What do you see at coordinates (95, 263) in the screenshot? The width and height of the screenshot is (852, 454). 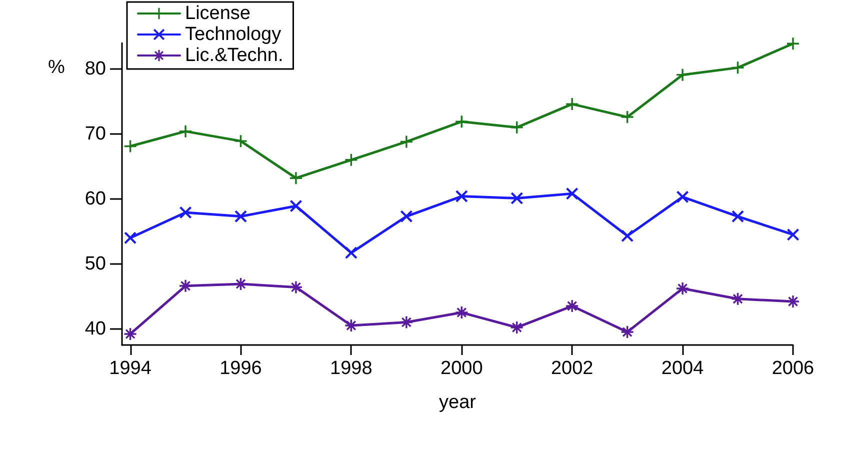 I see `y-tick-label: 50` at bounding box center [95, 263].